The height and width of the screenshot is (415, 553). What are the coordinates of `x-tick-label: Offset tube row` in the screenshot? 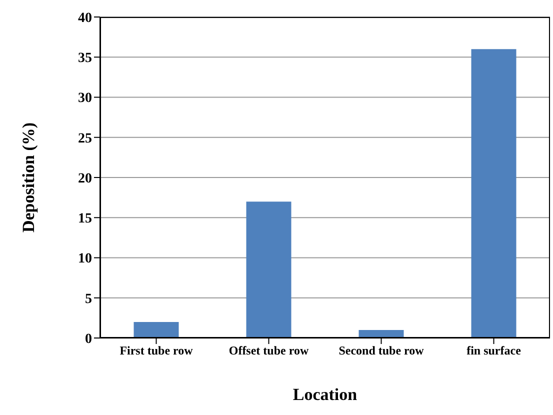 It's located at (268, 351).